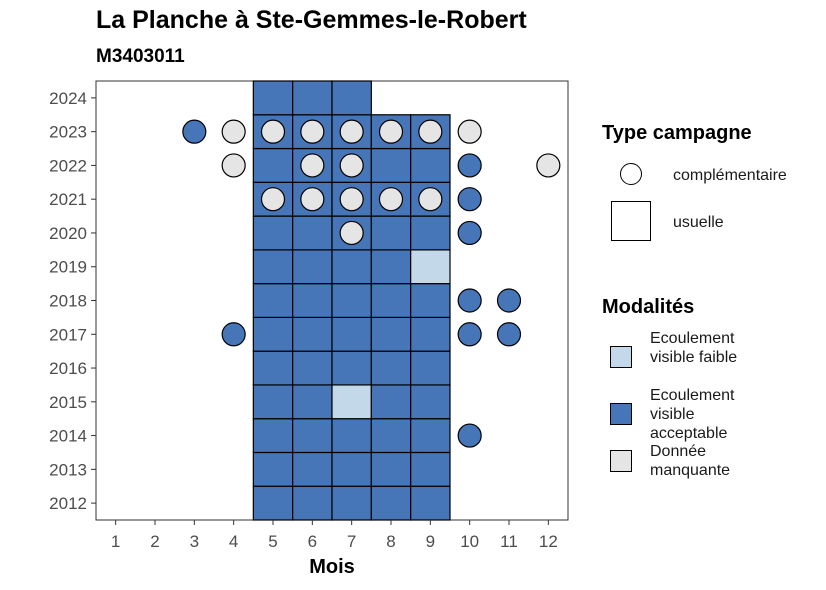 The width and height of the screenshot is (826, 590). I want to click on y-tick-label: 2015, so click(68, 402).